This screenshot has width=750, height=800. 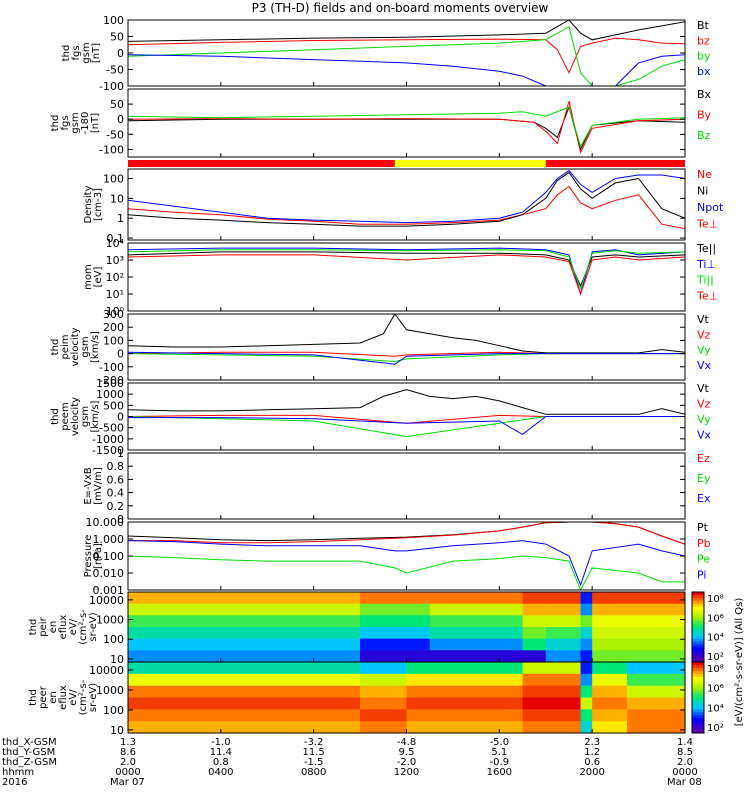 I want to click on xaxis-row-label-2: thd_Z-GSM, so click(x=29, y=762).